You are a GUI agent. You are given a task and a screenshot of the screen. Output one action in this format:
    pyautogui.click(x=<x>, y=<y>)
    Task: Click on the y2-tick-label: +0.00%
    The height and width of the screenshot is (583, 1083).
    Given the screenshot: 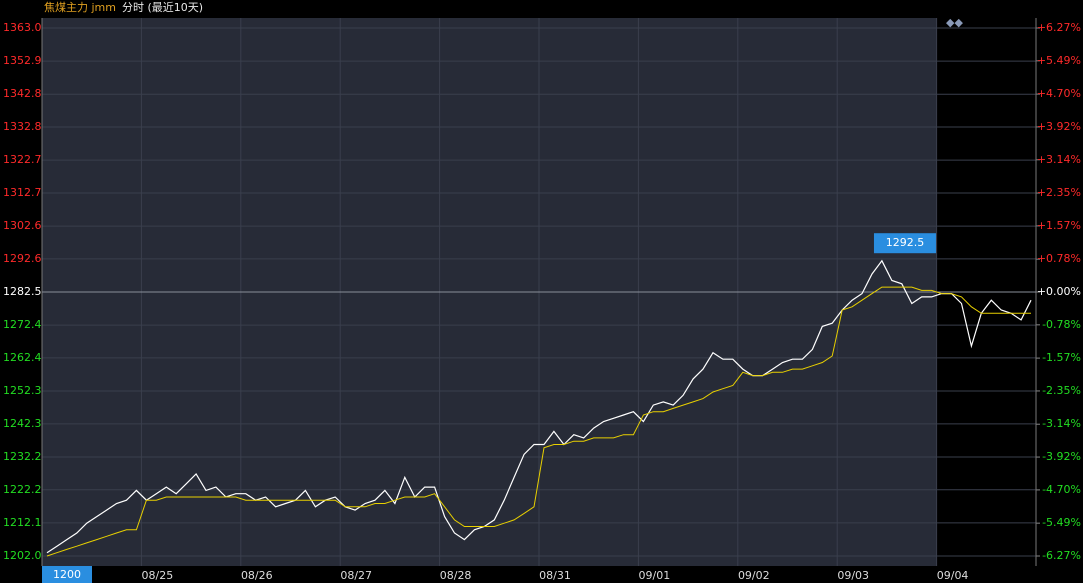 What is the action you would take?
    pyautogui.click(x=1059, y=291)
    